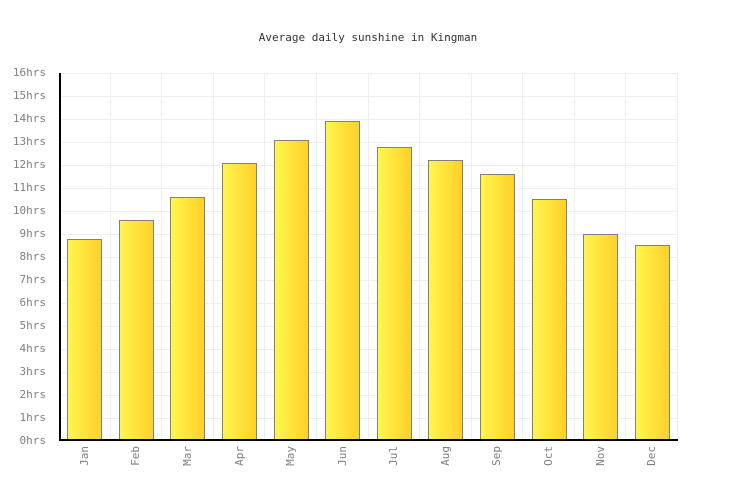  Describe the element at coordinates (29, 210) in the screenshot. I see `y-tick-label: 10hrs` at that location.